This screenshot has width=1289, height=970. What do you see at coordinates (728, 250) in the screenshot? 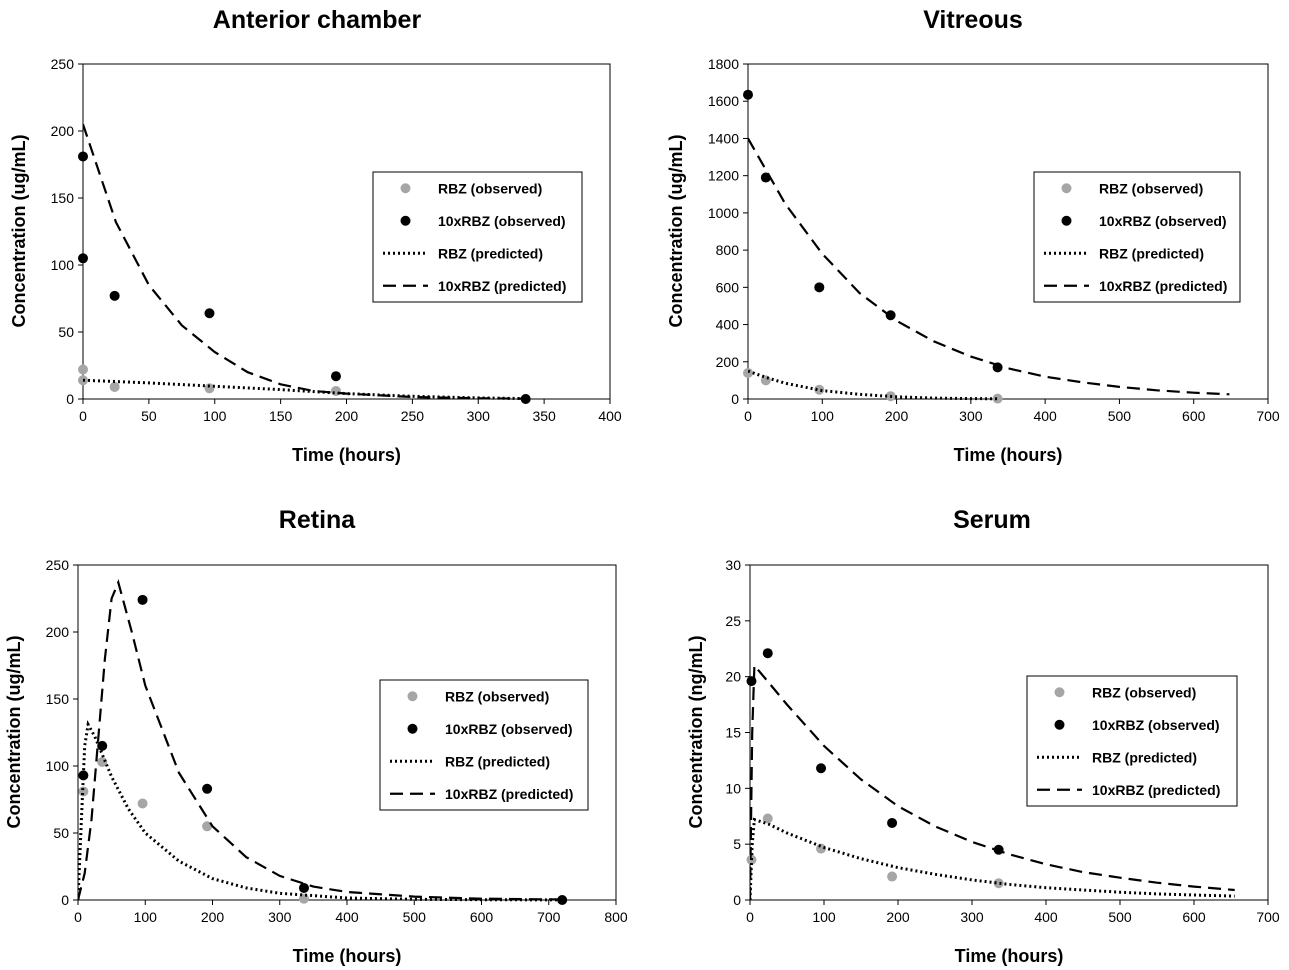
I see `y-tick-label: 800` at bounding box center [728, 250].